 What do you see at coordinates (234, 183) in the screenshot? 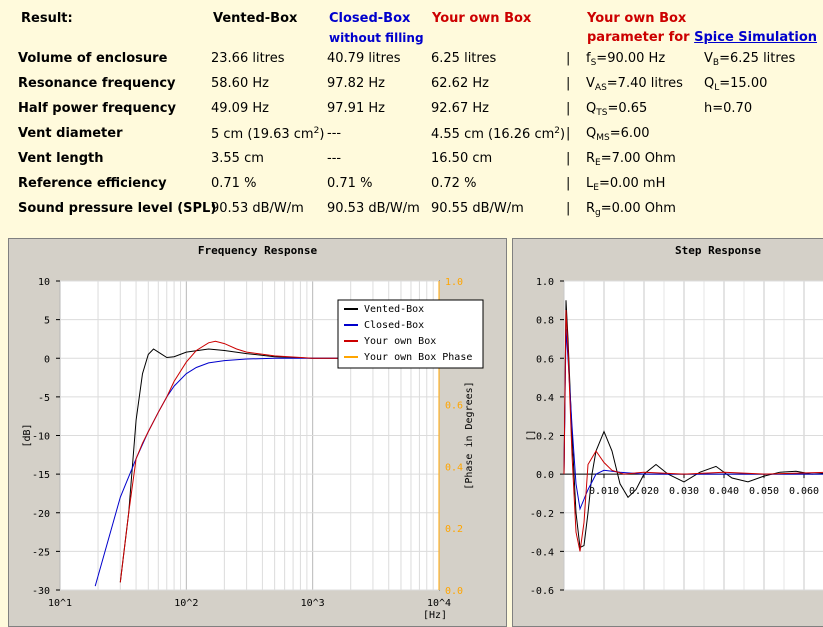
I see `vented-value: 0.71 %` at bounding box center [234, 183].